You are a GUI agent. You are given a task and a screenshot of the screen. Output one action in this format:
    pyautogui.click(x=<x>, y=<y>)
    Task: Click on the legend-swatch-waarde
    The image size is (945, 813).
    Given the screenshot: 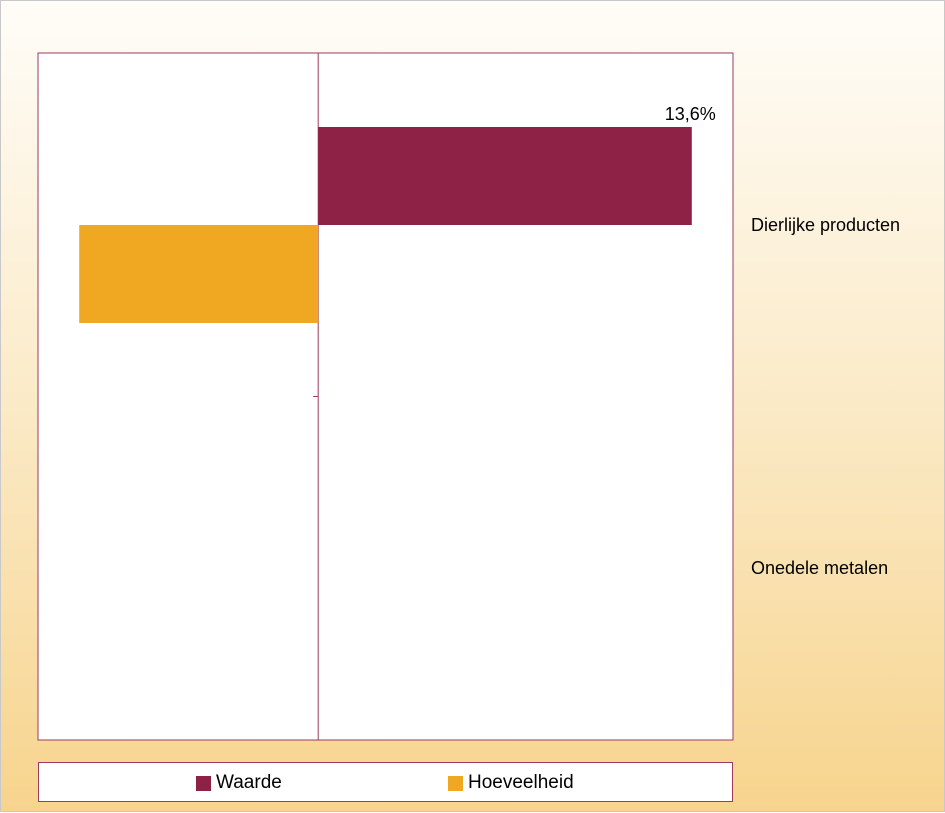 What is the action you would take?
    pyautogui.click(x=203, y=783)
    